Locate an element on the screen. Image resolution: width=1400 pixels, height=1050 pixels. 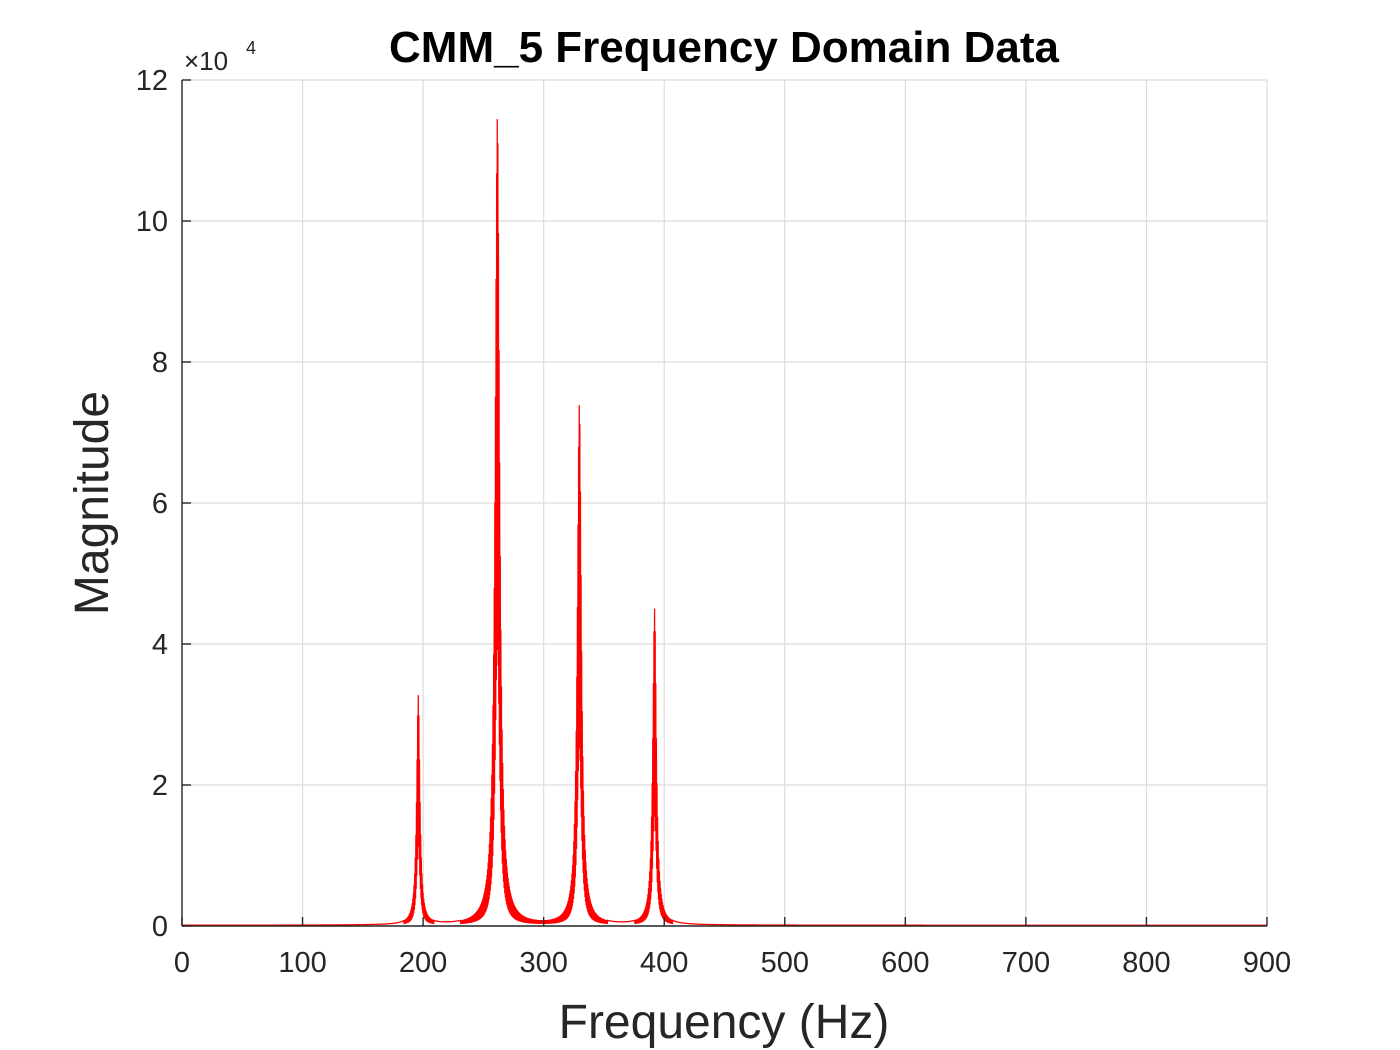
x-tick-label: 400 is located at coordinates (664, 963).